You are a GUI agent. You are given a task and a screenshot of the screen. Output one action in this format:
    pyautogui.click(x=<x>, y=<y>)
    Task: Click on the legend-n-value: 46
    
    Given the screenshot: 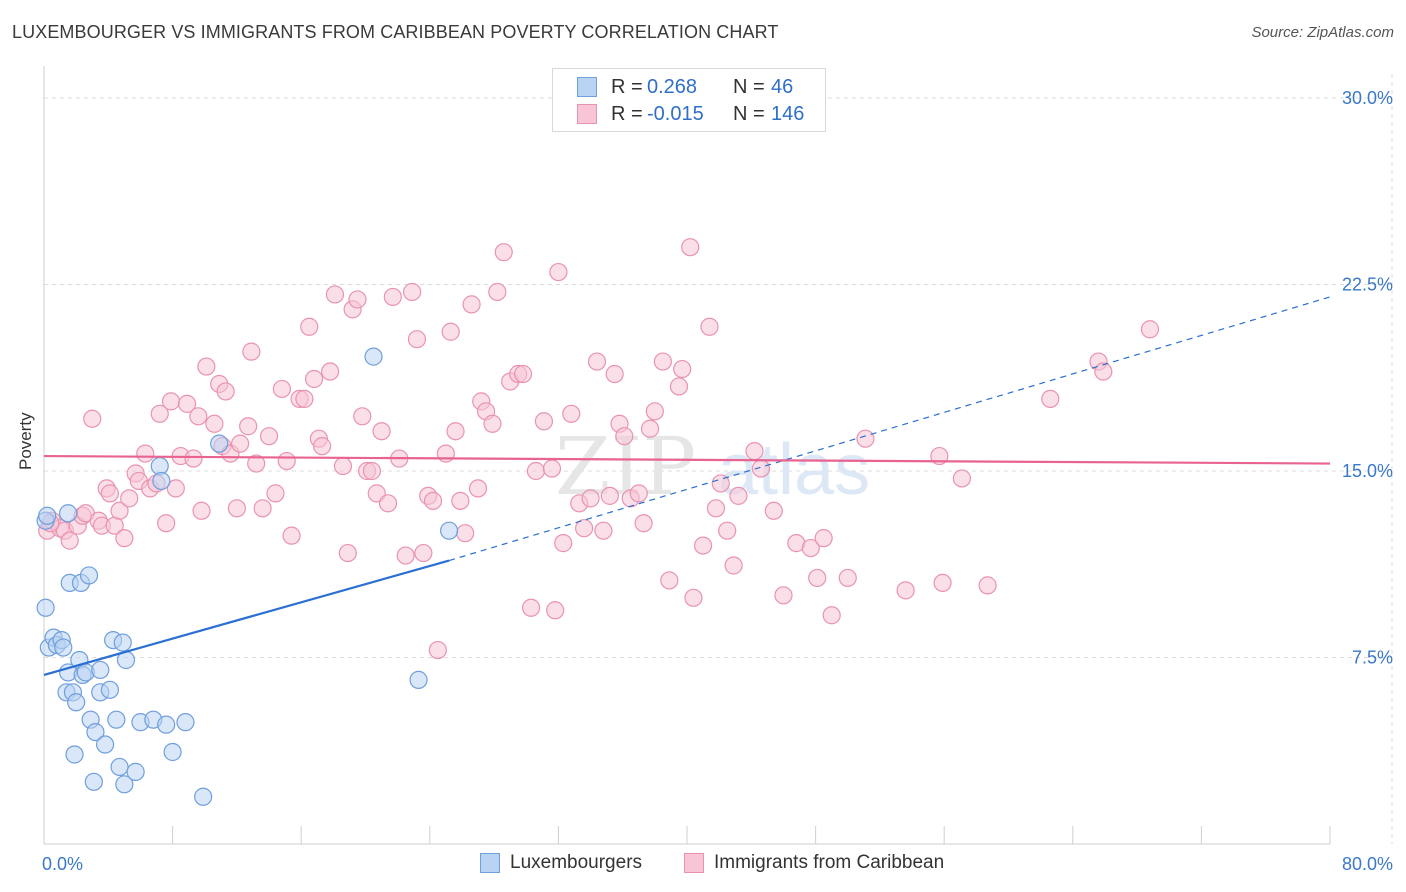 What is the action you would take?
    pyautogui.click(x=782, y=86)
    